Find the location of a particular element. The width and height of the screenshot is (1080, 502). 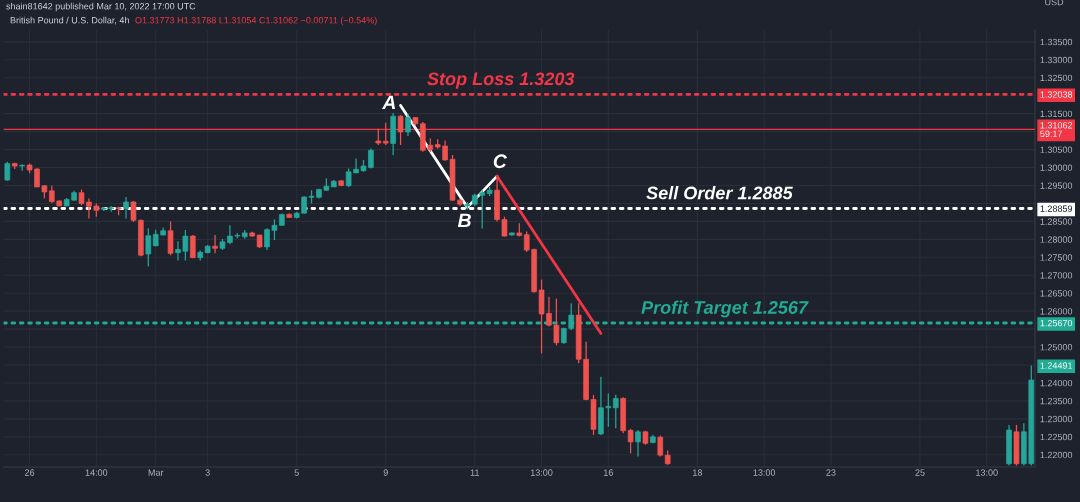

y-tick-label: 1.31500 is located at coordinates (1056, 114).